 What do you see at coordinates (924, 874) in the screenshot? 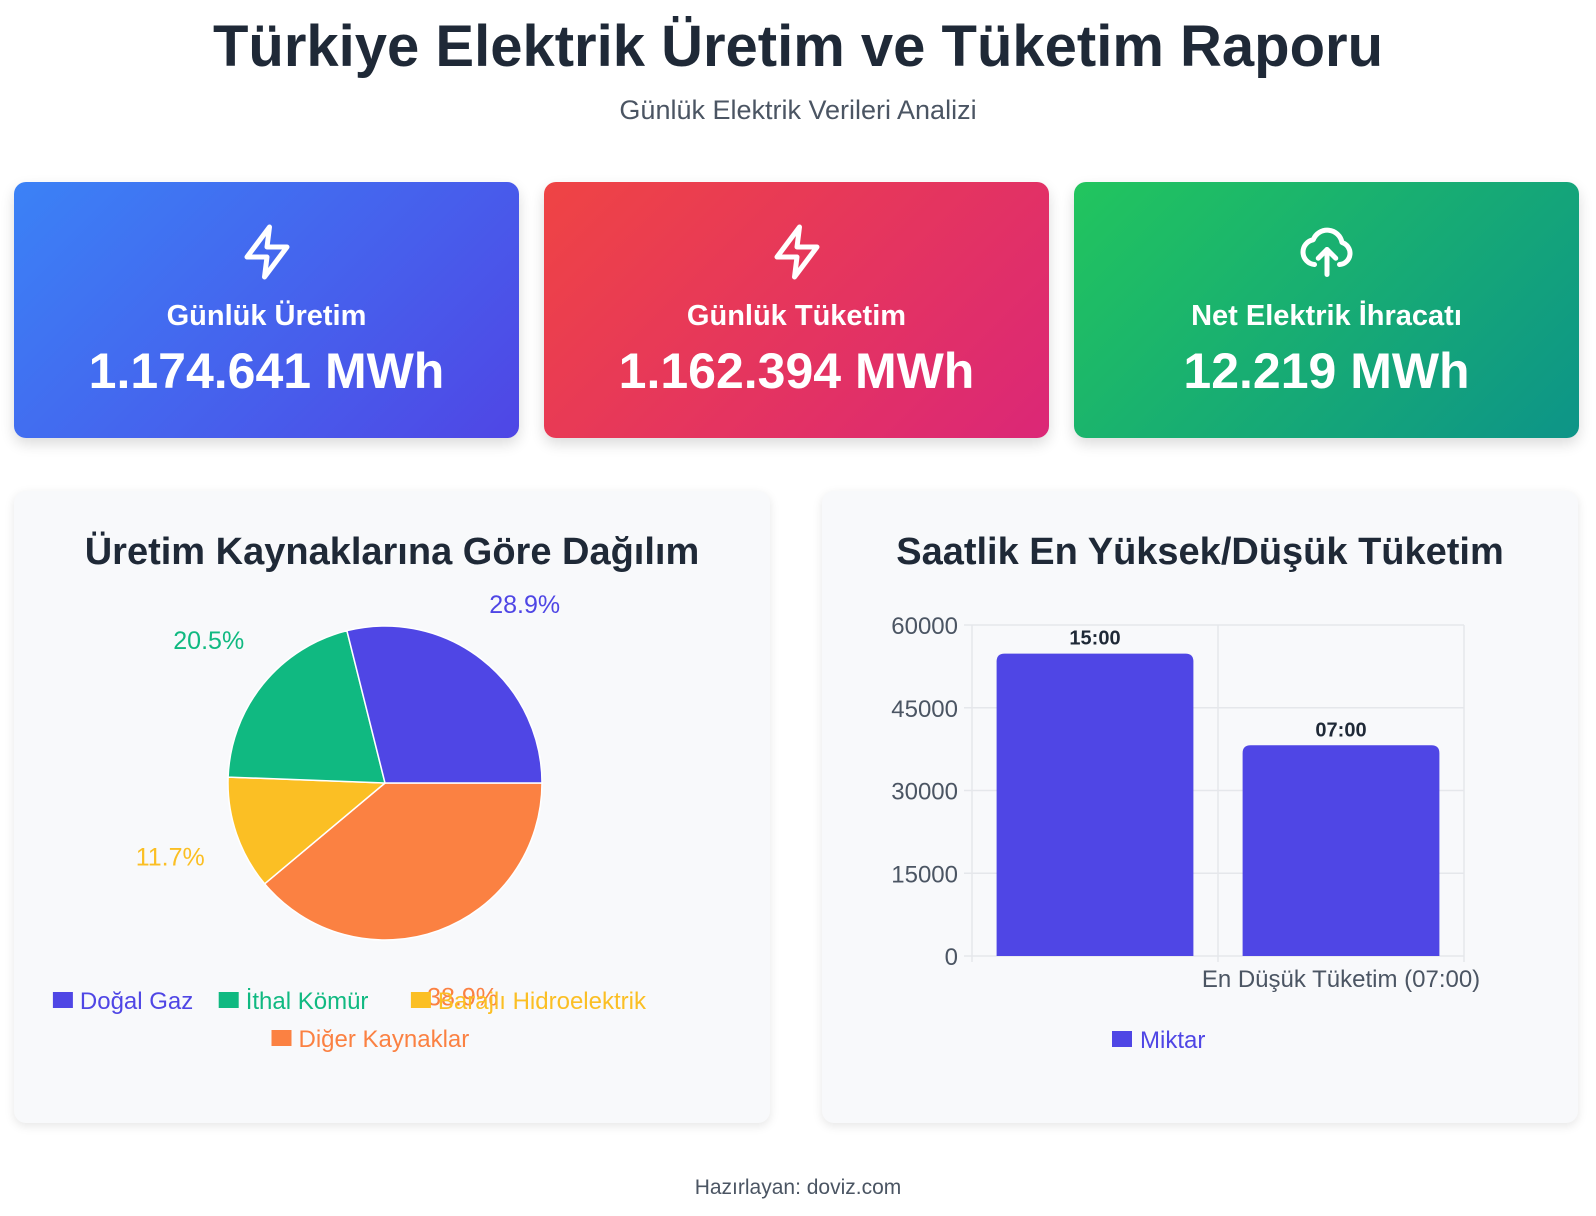
I see `y-tick-label: 15000` at bounding box center [924, 874].